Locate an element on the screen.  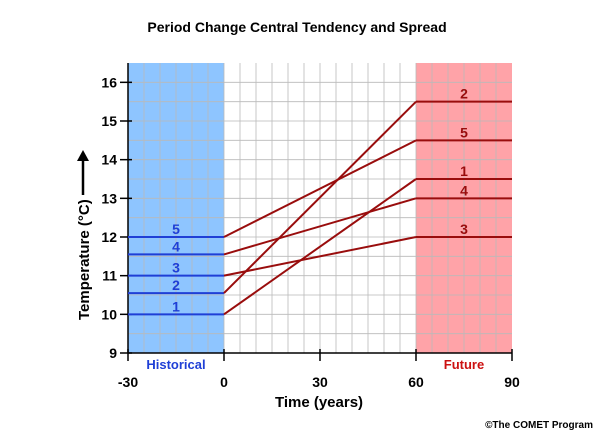
y-axis-arrow-head is located at coordinates (83, 155).